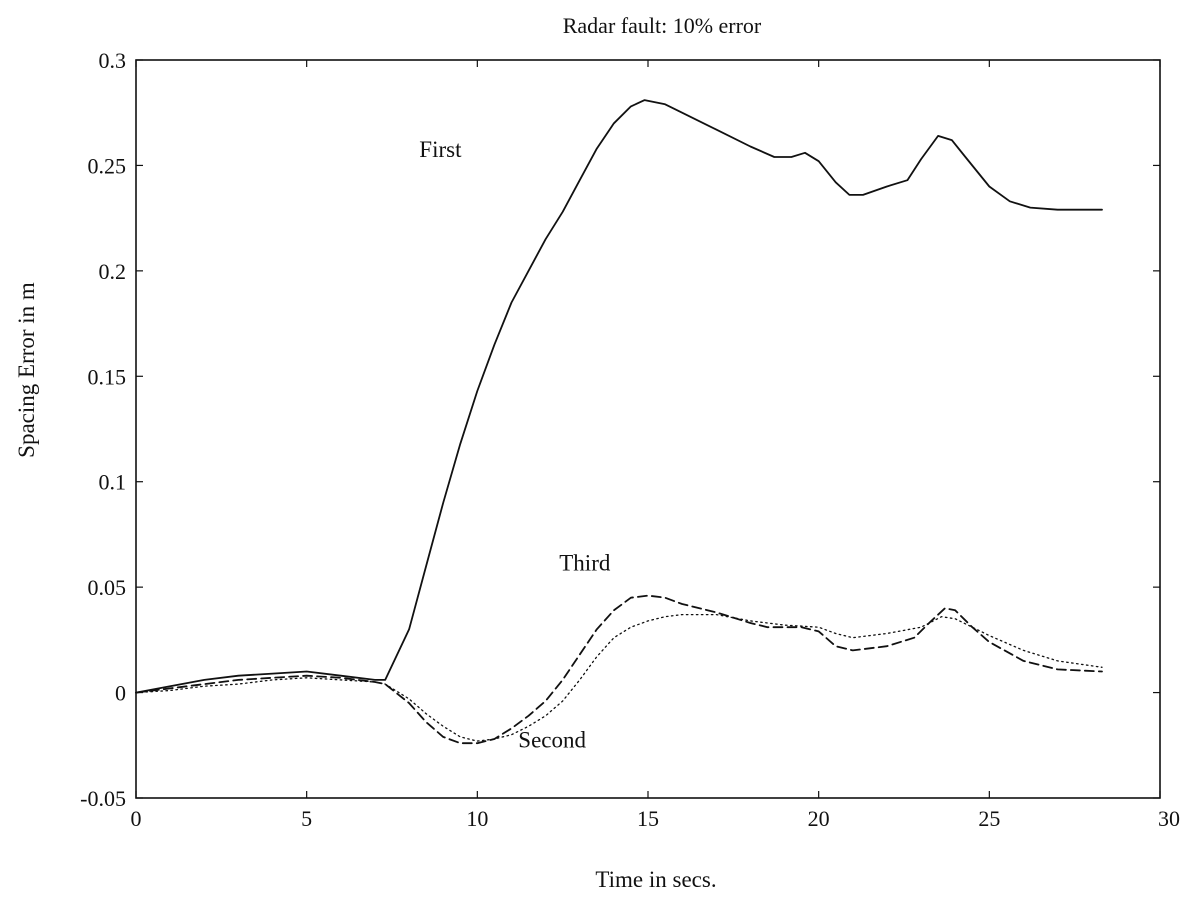  What do you see at coordinates (1169, 818) in the screenshot?
I see `x-tick-label: 30` at bounding box center [1169, 818].